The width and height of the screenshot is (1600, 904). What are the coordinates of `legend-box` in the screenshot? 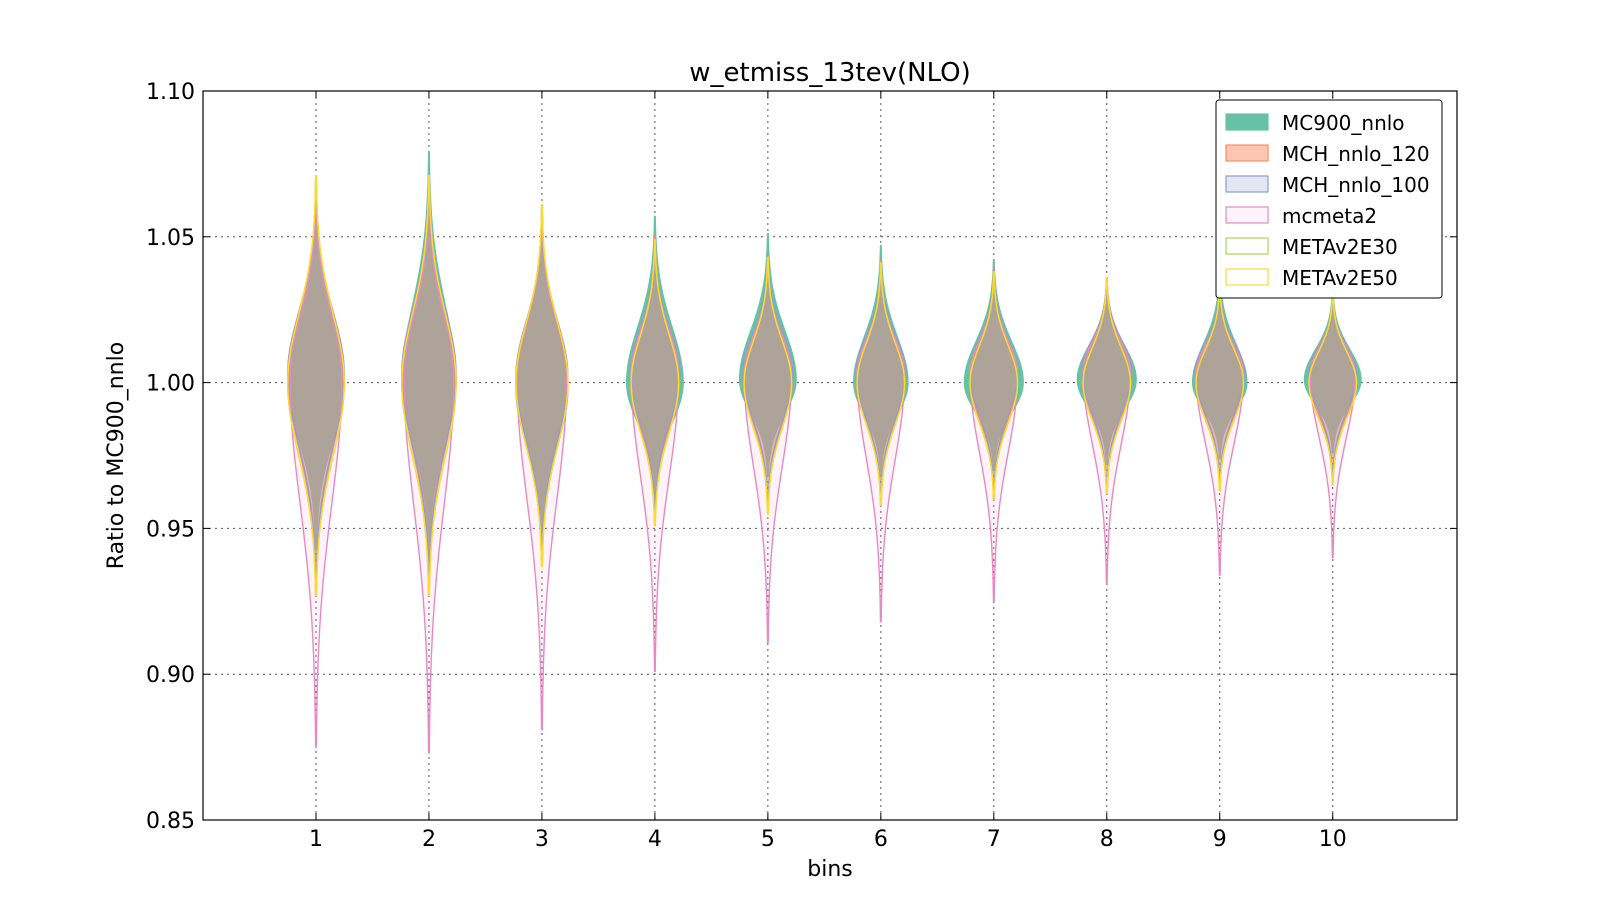 It's located at (1329, 199).